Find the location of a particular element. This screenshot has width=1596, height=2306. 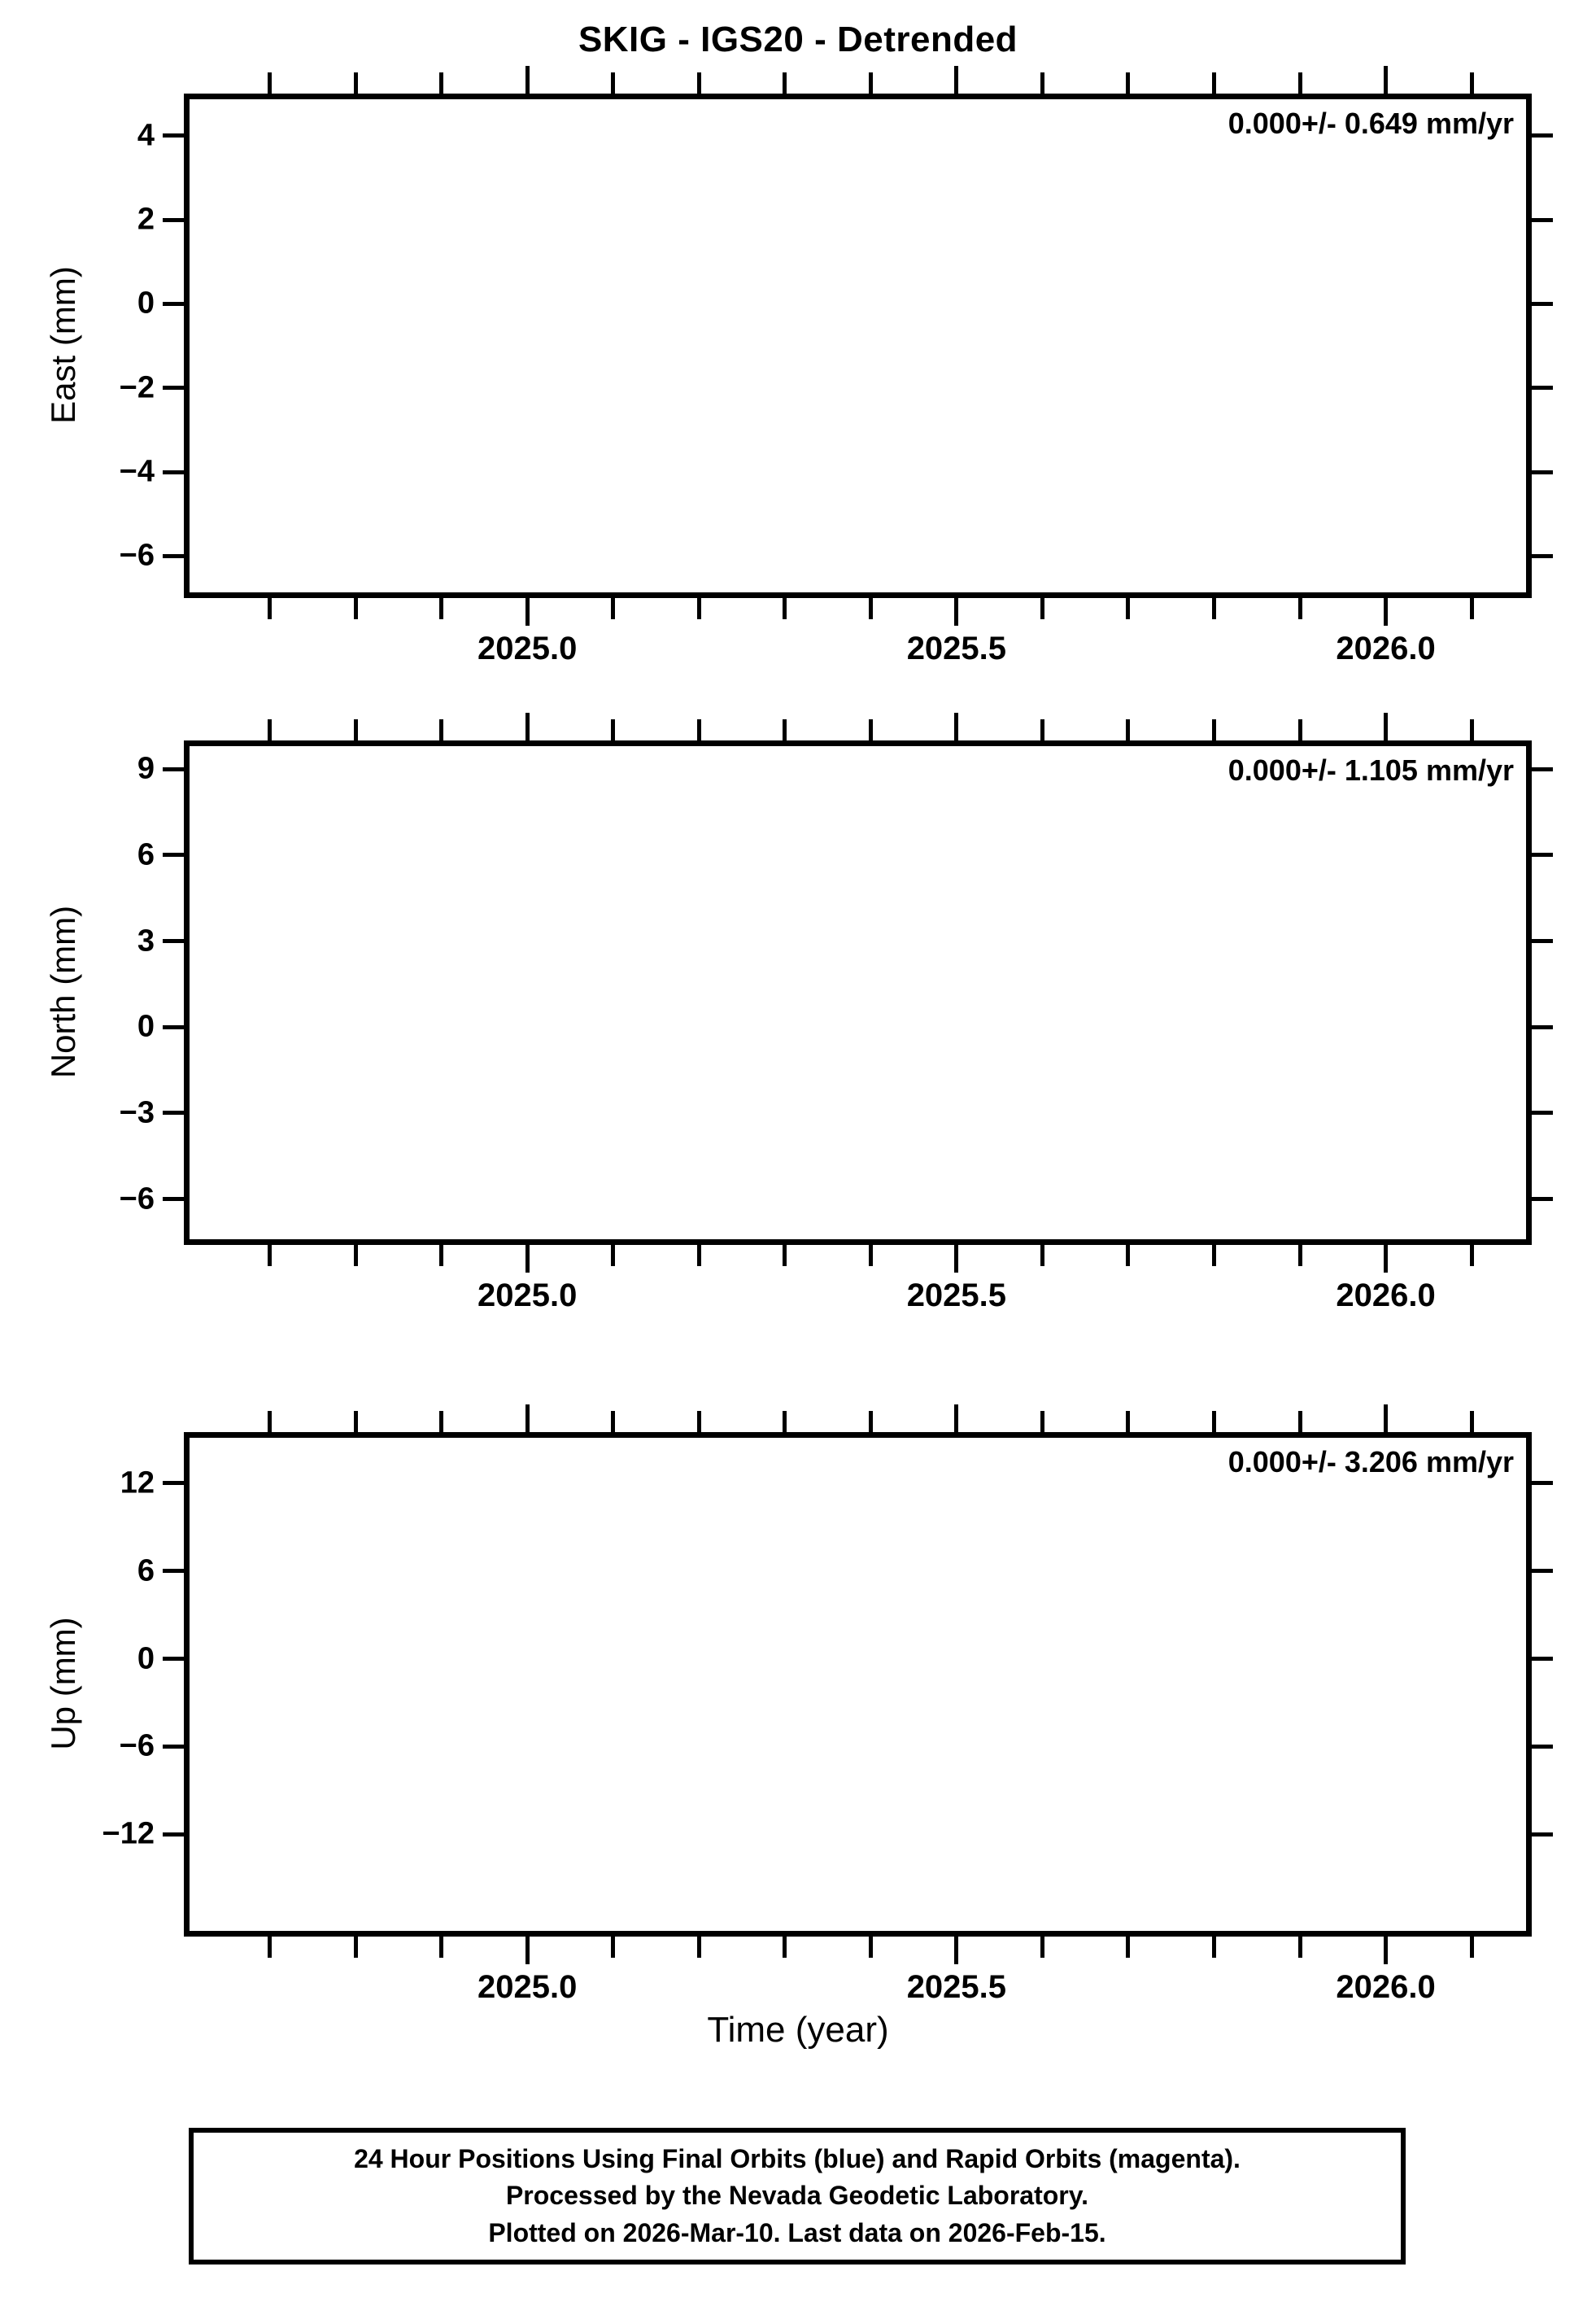

y-tick-label-north: −6 is located at coordinates (137, 1198).